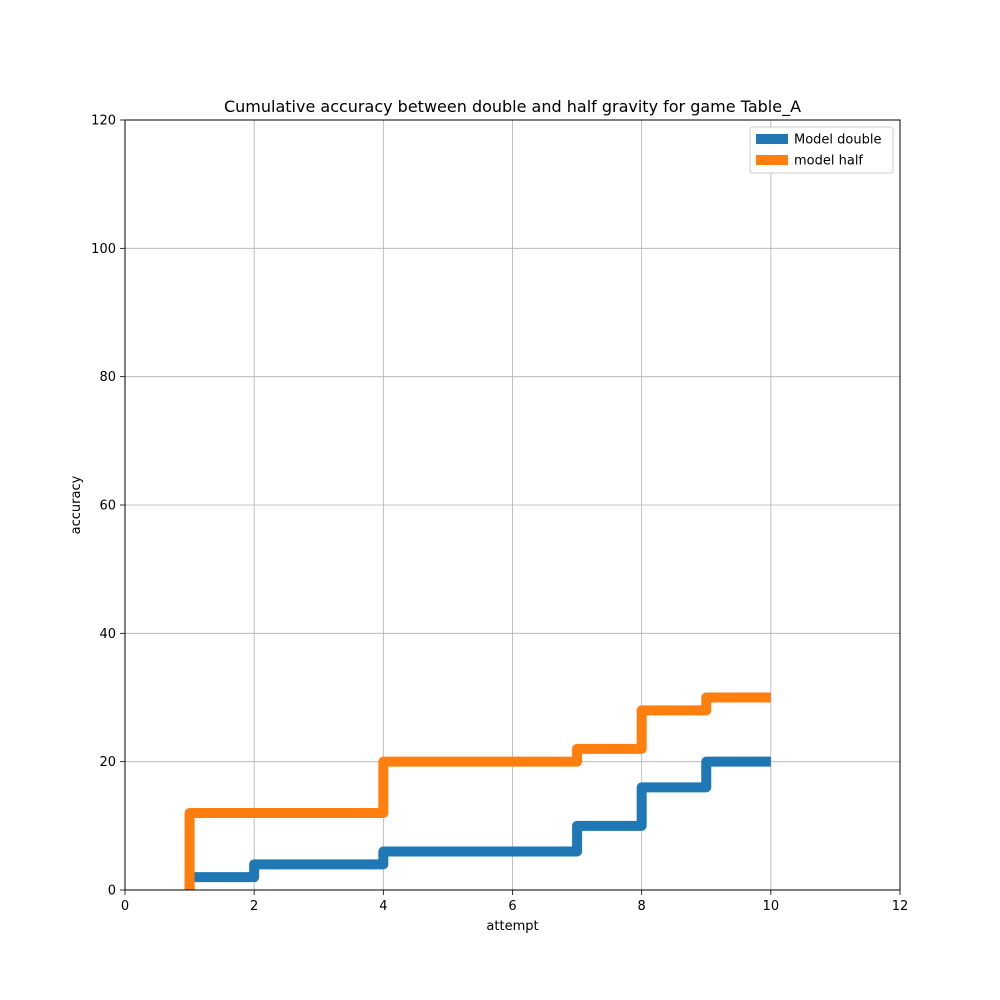  Describe the element at coordinates (512, 906) in the screenshot. I see `x-tick-label: 6` at that location.